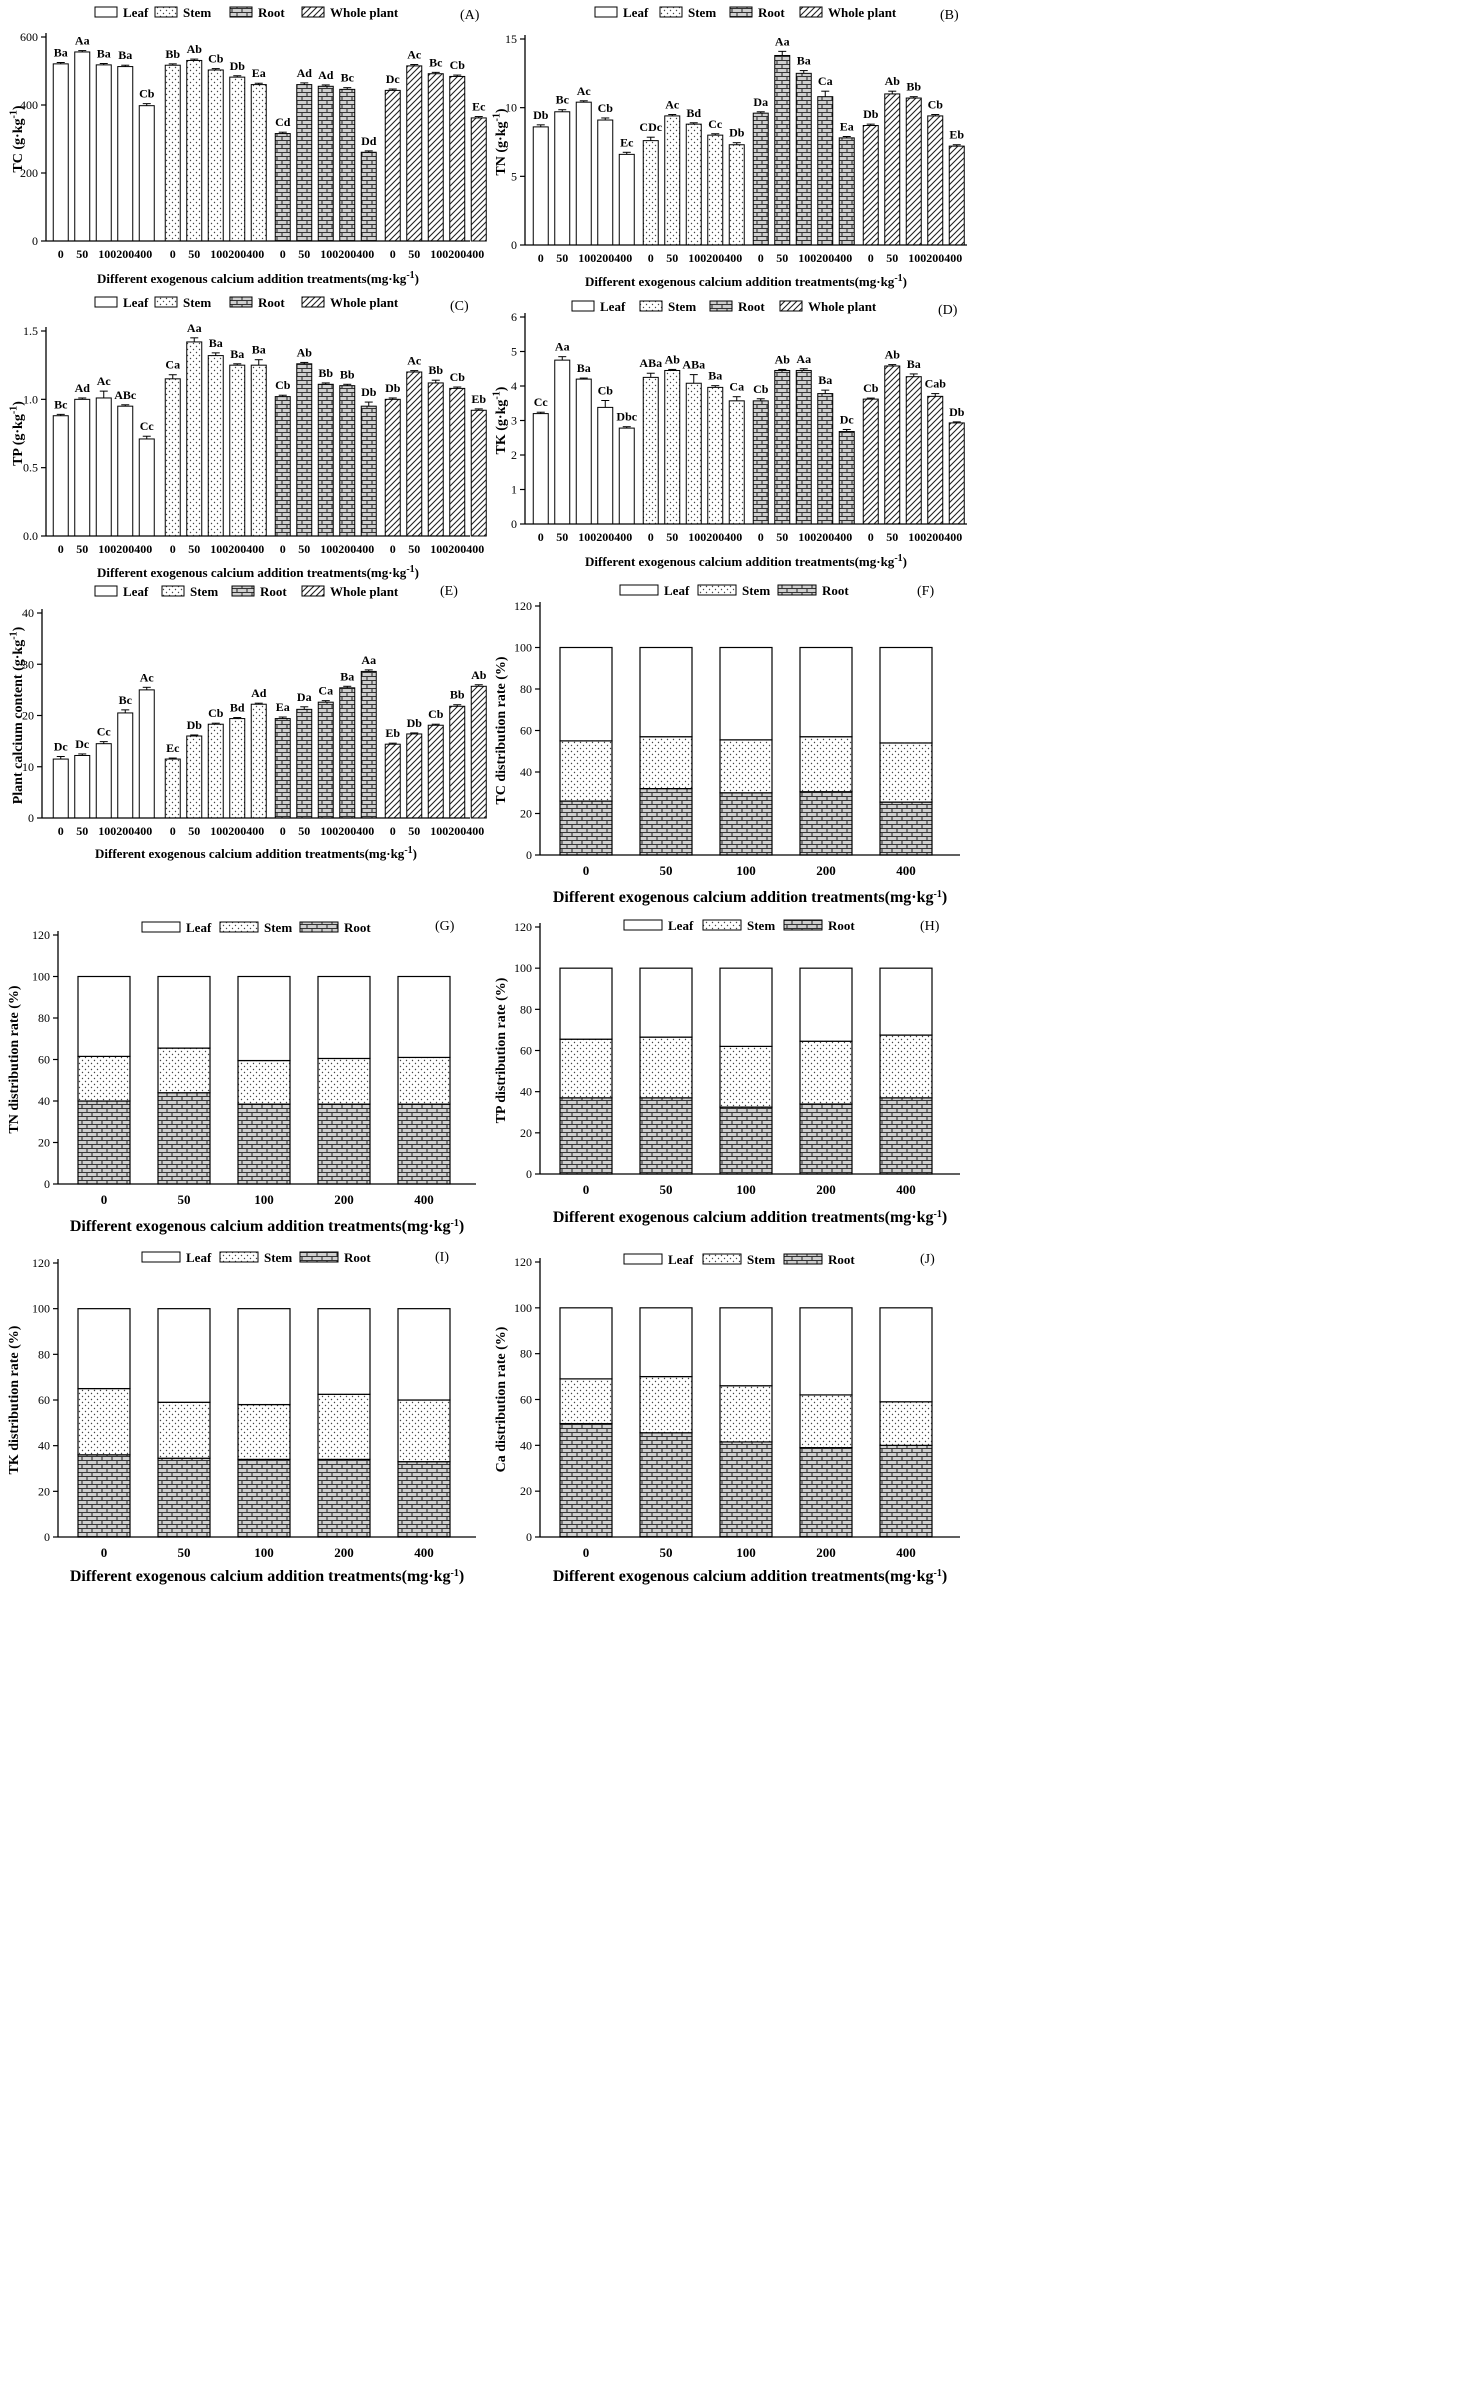 The image size is (1477, 2400). Describe the element at coordinates (414, 361) in the screenshot. I see `data-label: Ac` at that location.